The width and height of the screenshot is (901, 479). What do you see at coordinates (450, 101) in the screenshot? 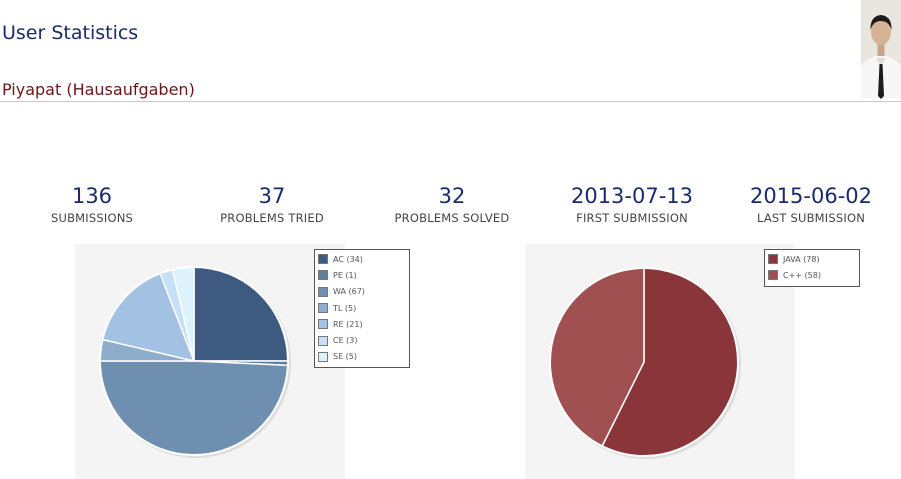
I see `header-divider` at bounding box center [450, 101].